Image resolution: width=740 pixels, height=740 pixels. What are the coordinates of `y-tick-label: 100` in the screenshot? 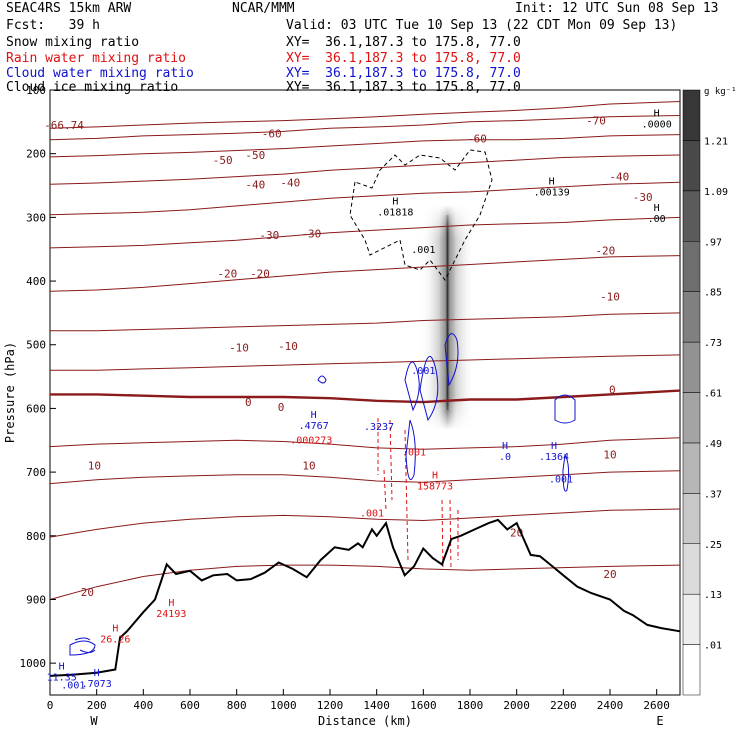 It's located at (36, 90).